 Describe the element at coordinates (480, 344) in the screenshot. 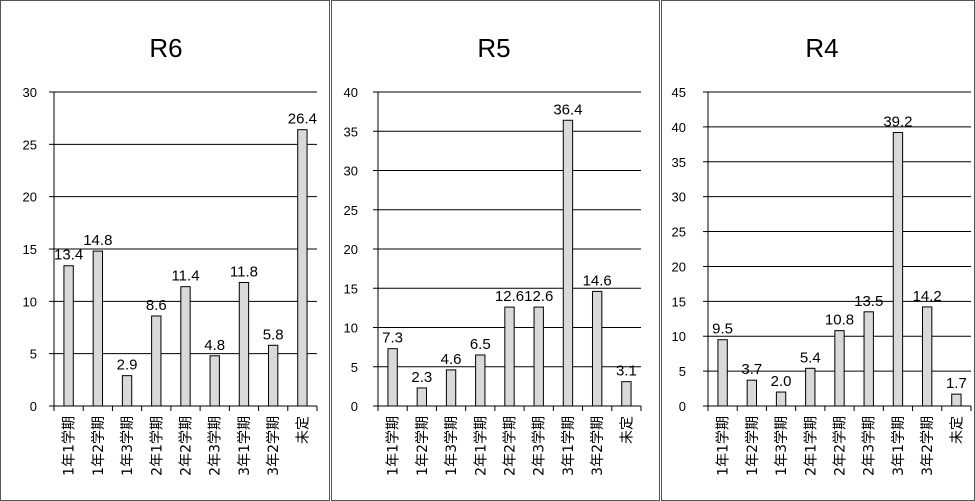

I see `data-label: 6.5` at that location.